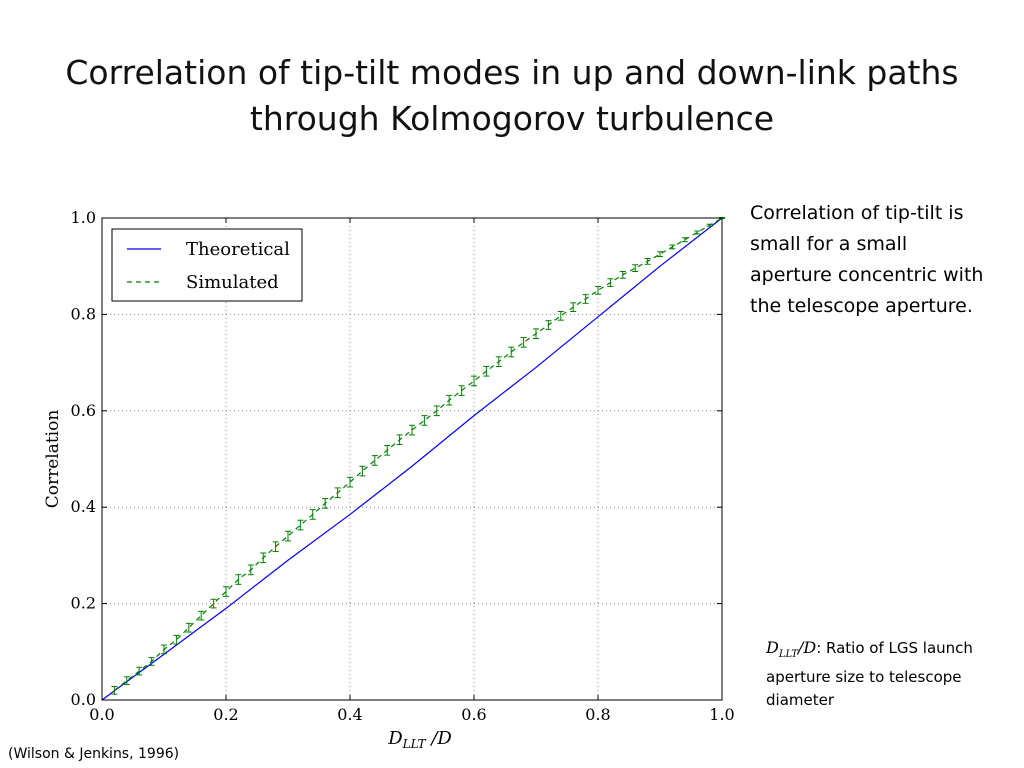 This screenshot has width=1024, height=768. What do you see at coordinates (83, 699) in the screenshot?
I see `y-tick-label: 0.0` at bounding box center [83, 699].